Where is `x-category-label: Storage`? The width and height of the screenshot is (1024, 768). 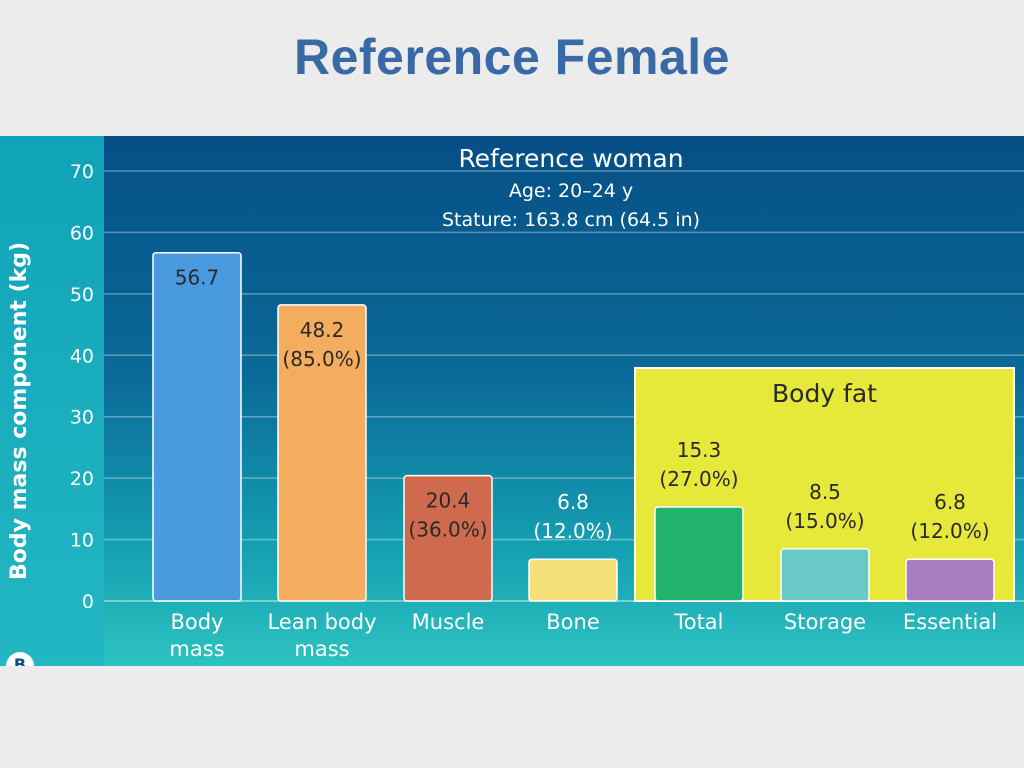 x-category-label: Storage is located at coordinates (825, 622).